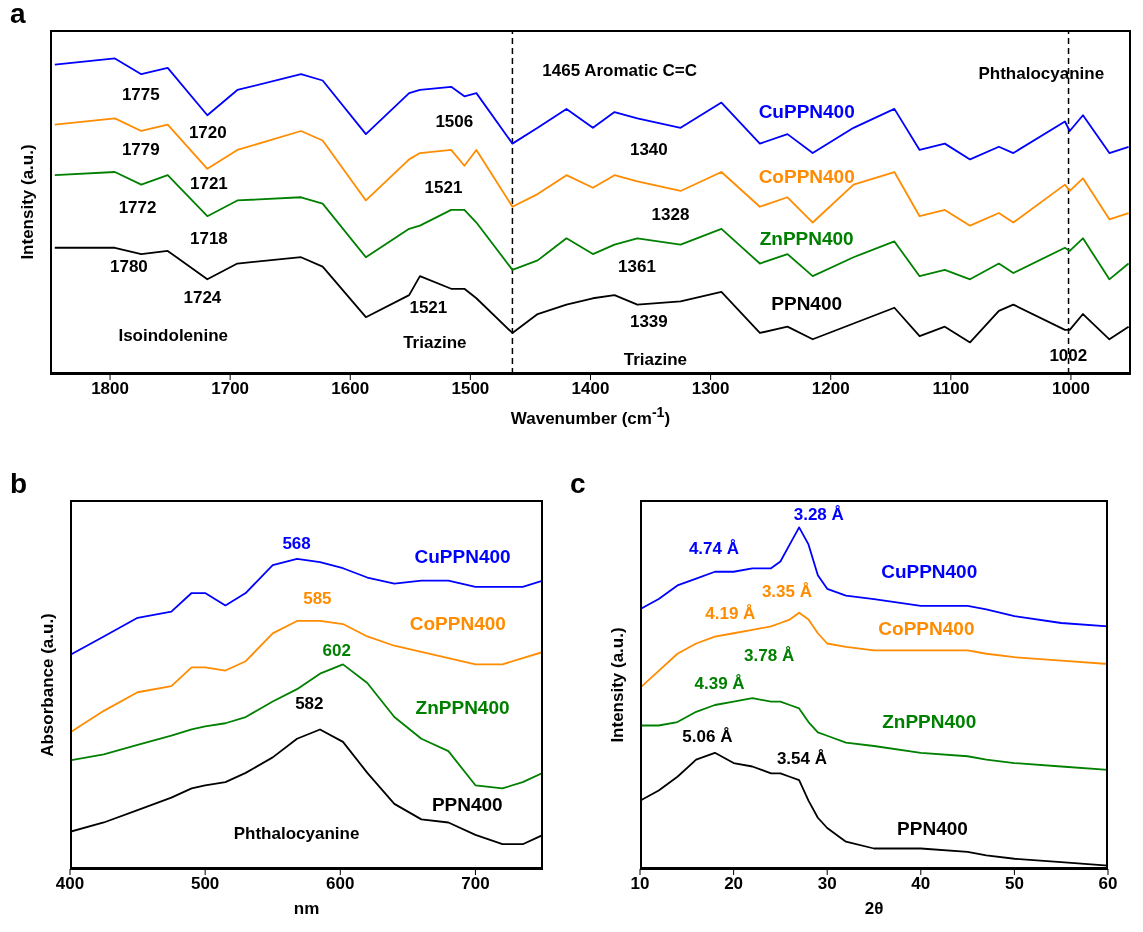 This screenshot has height=932, width=1143. I want to click on annotation: 1340, so click(648, 149).